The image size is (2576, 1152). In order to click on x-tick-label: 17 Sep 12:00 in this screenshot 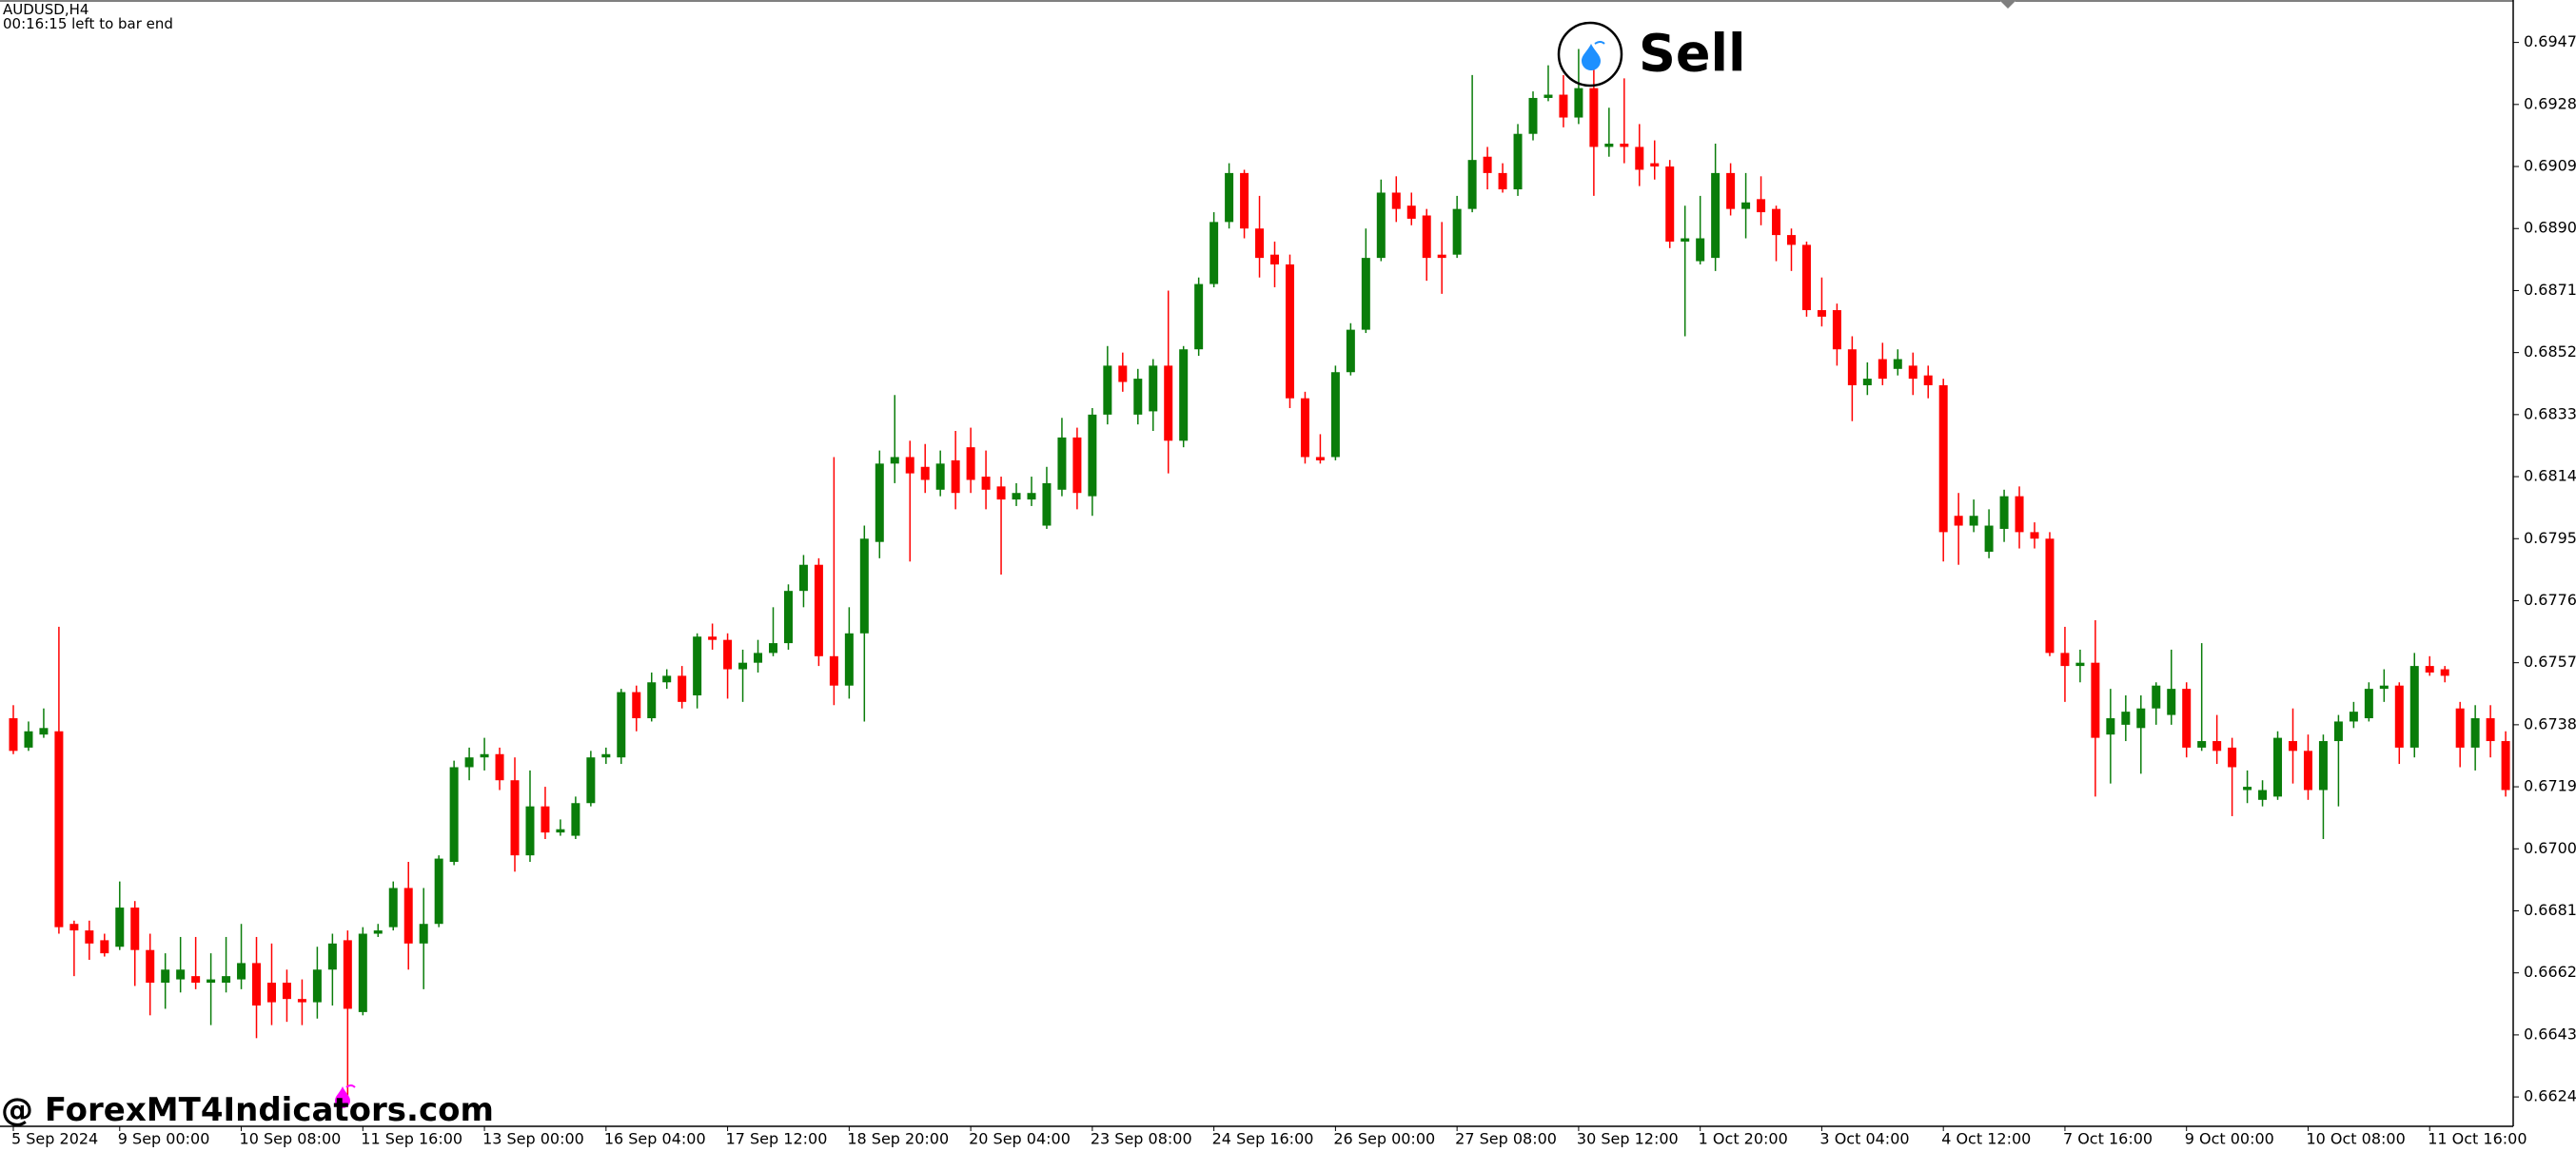, I will do `click(777, 1139)`.